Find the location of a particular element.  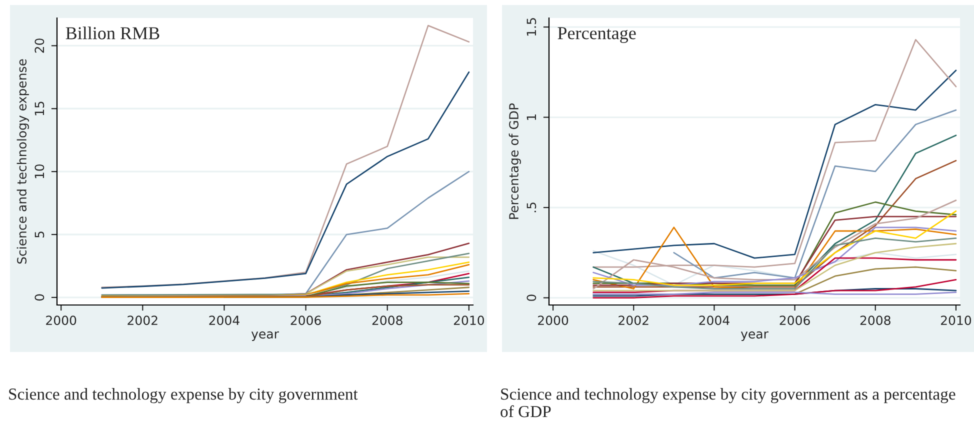

text: Science and technology expense by city government is located at coordinates (183, 396).